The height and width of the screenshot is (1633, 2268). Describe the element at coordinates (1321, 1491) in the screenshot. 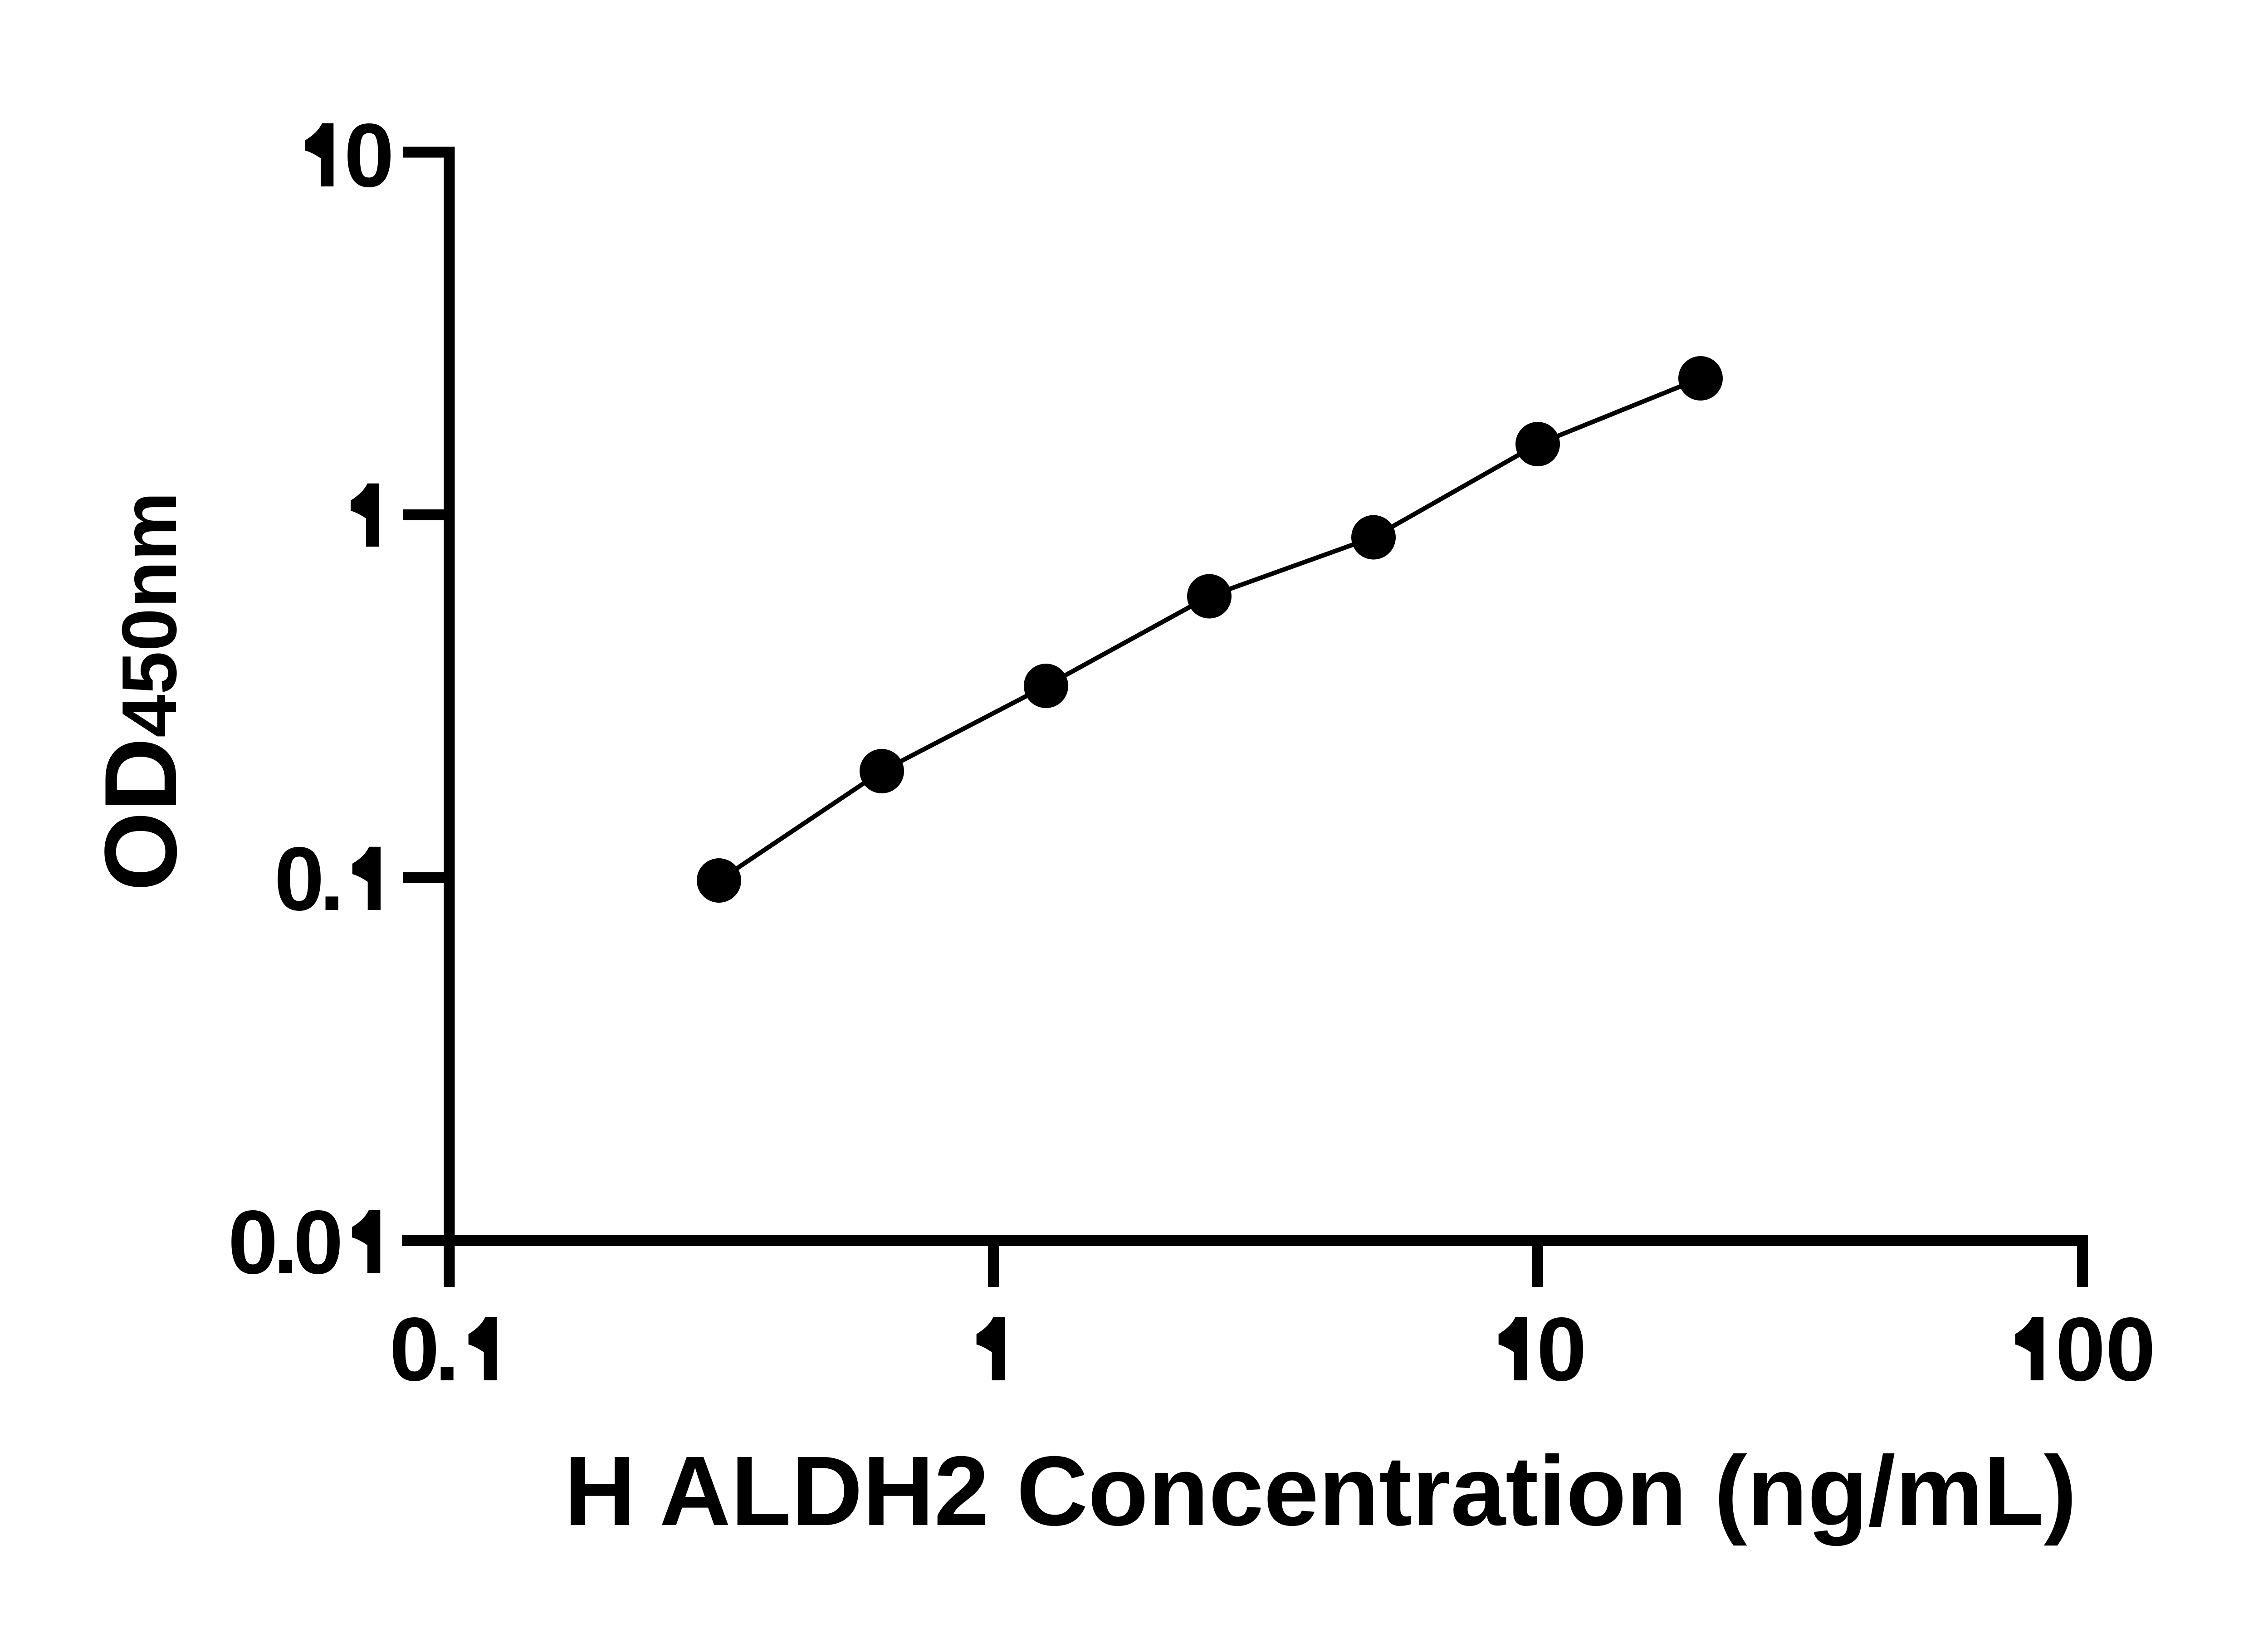

I see `svg-text: H ALDH2 Concentration (ng/mL)` at that location.